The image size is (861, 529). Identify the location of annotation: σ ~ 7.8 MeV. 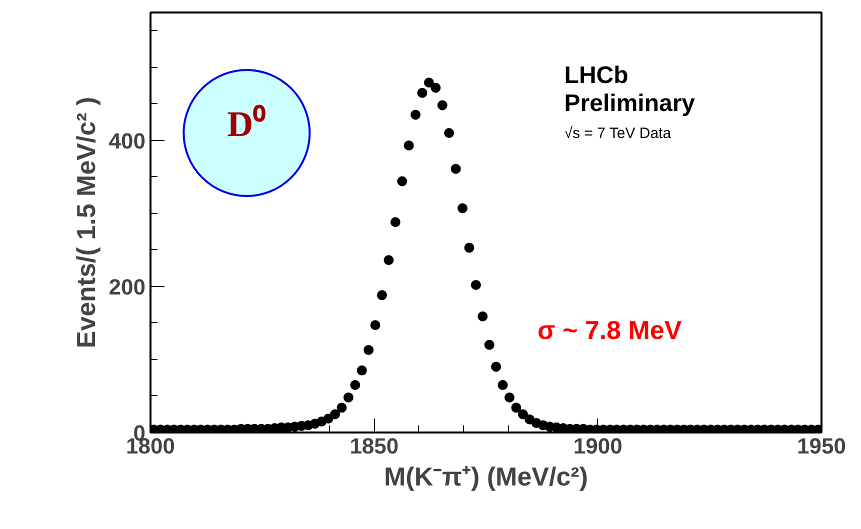
(609, 329).